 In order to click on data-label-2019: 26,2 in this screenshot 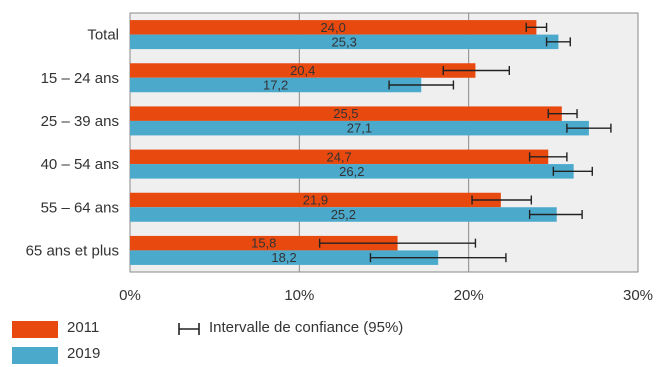, I will do `click(351, 171)`.